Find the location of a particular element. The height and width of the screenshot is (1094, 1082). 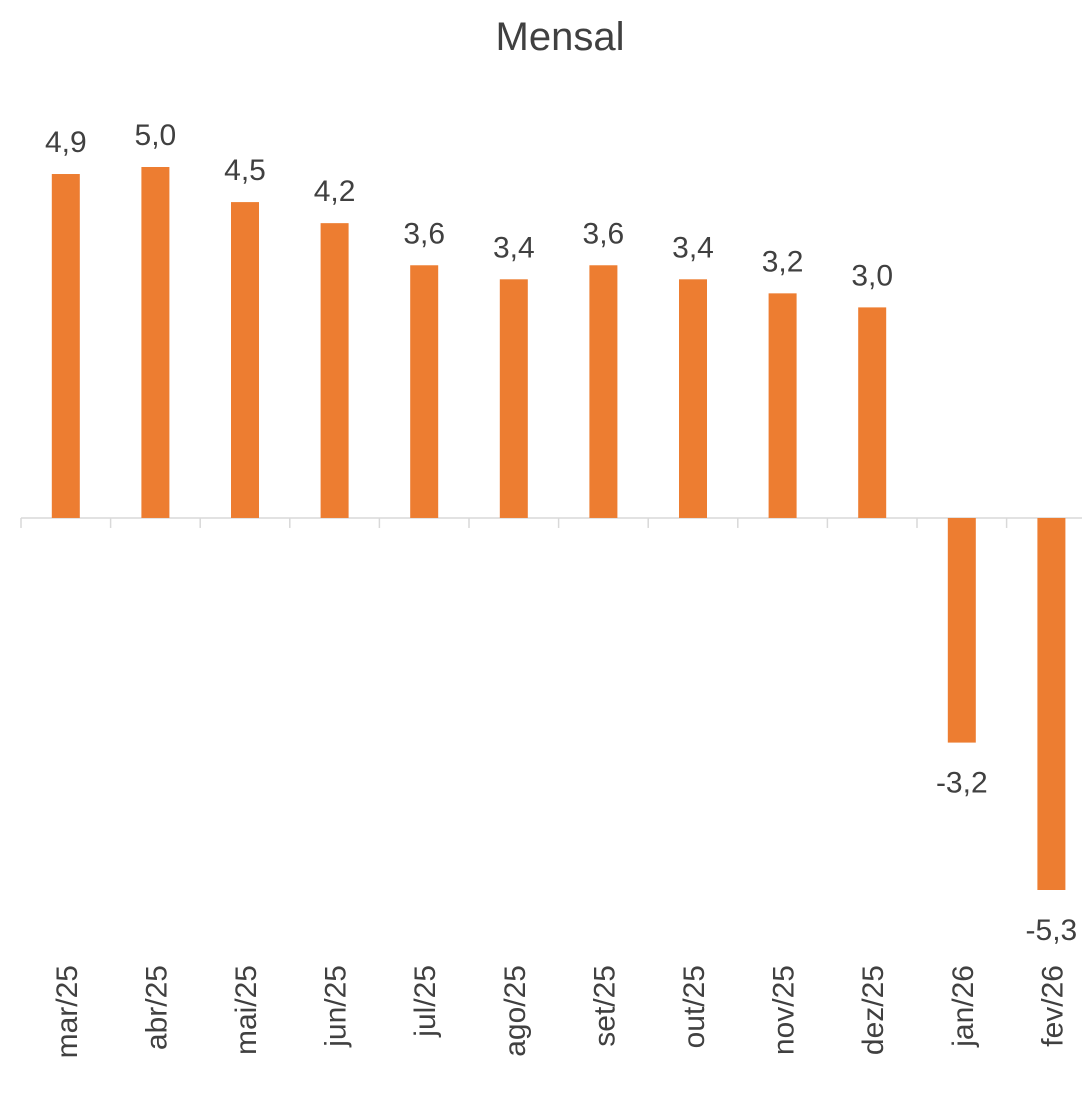

data-label: 4,2 is located at coordinates (335, 191).